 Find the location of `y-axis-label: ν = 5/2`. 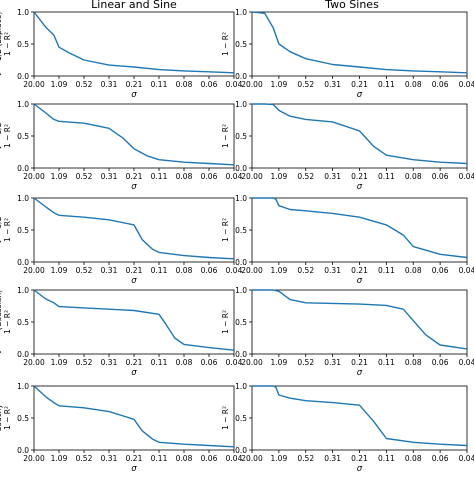

y-axis-label: ν = 5/2 is located at coordinates (1, 230).